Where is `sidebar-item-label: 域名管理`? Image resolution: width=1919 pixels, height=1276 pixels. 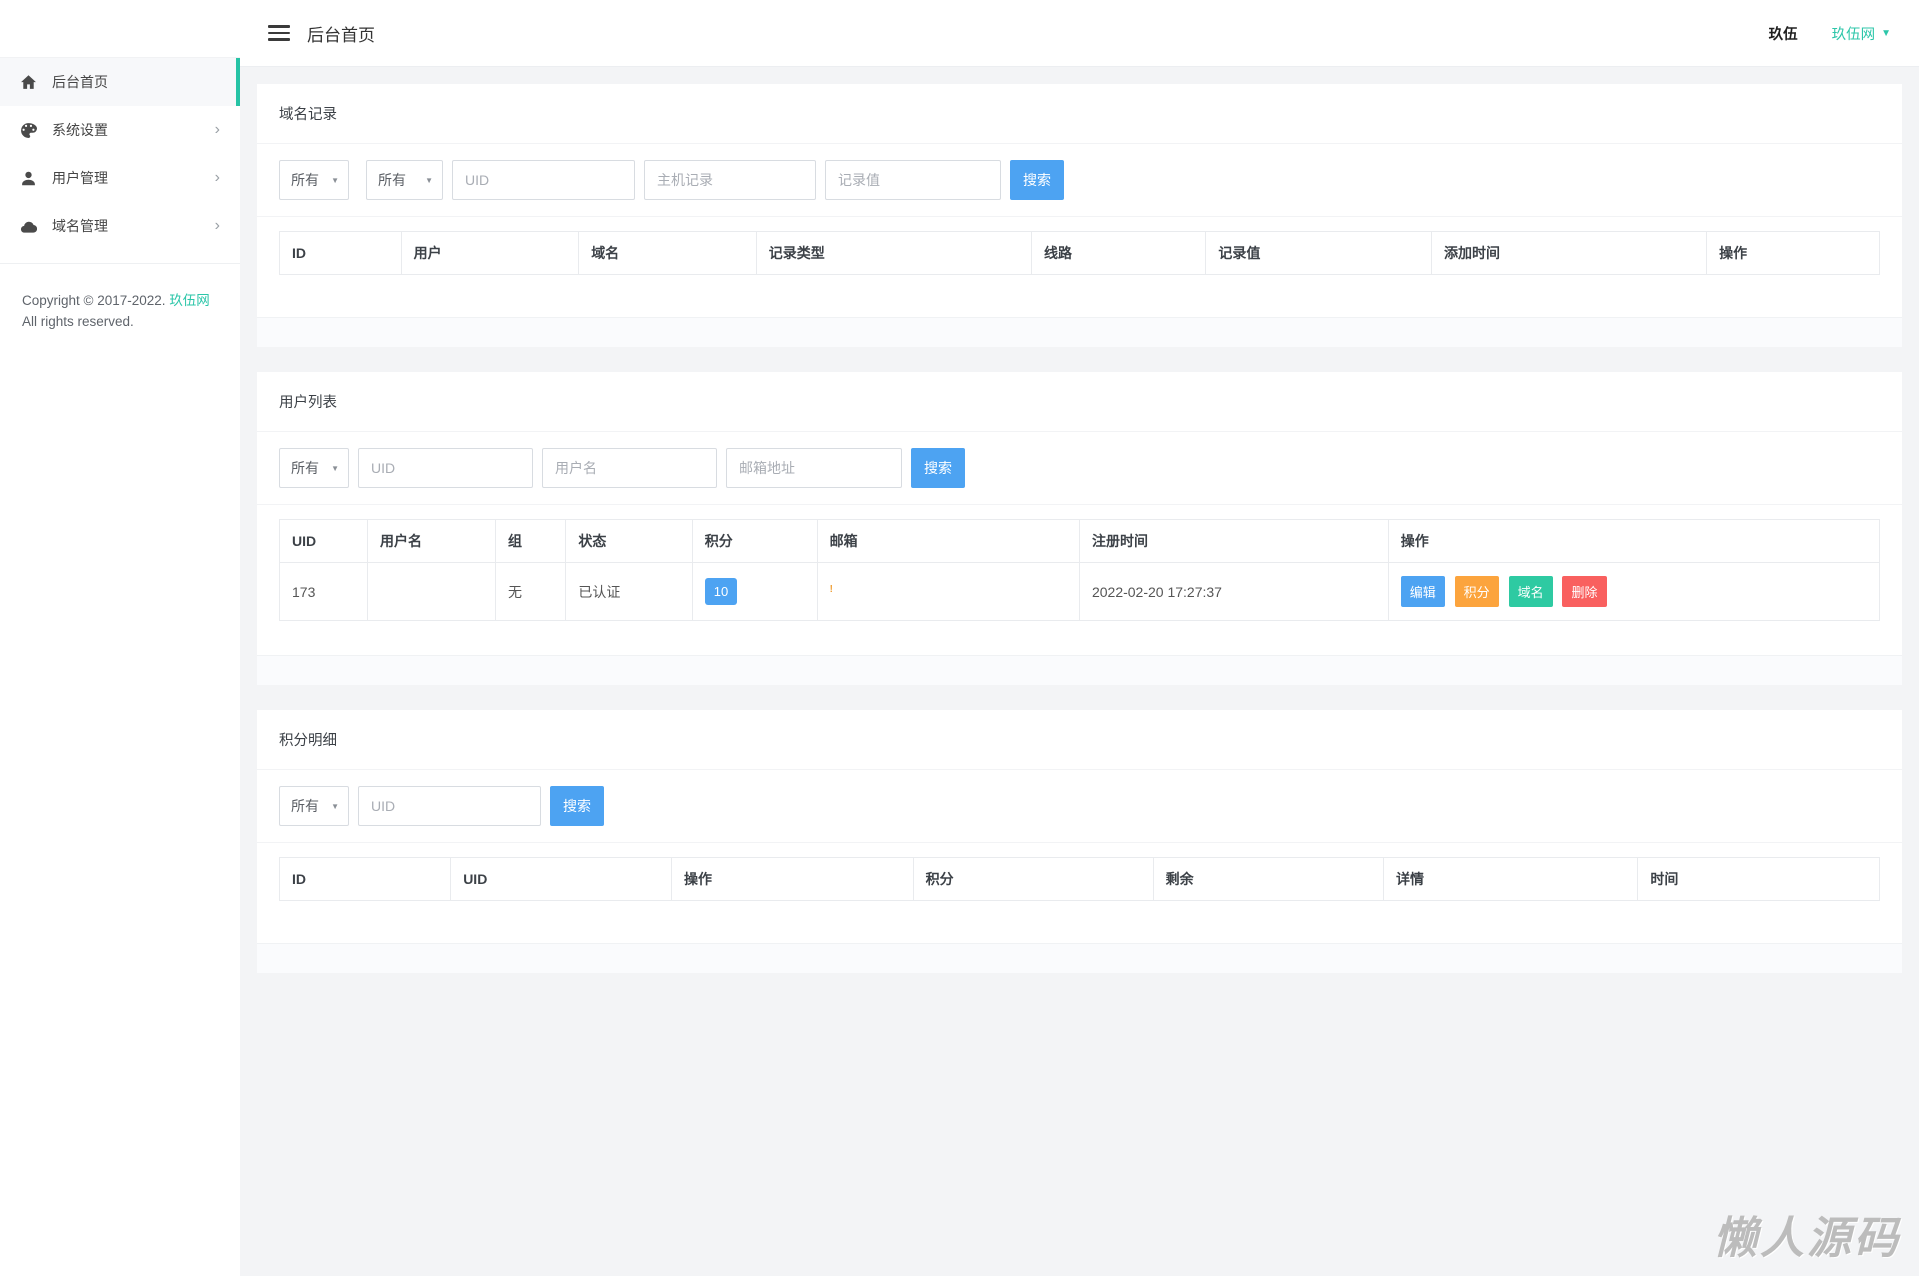 sidebar-item-label: 域名管理 is located at coordinates (80, 226).